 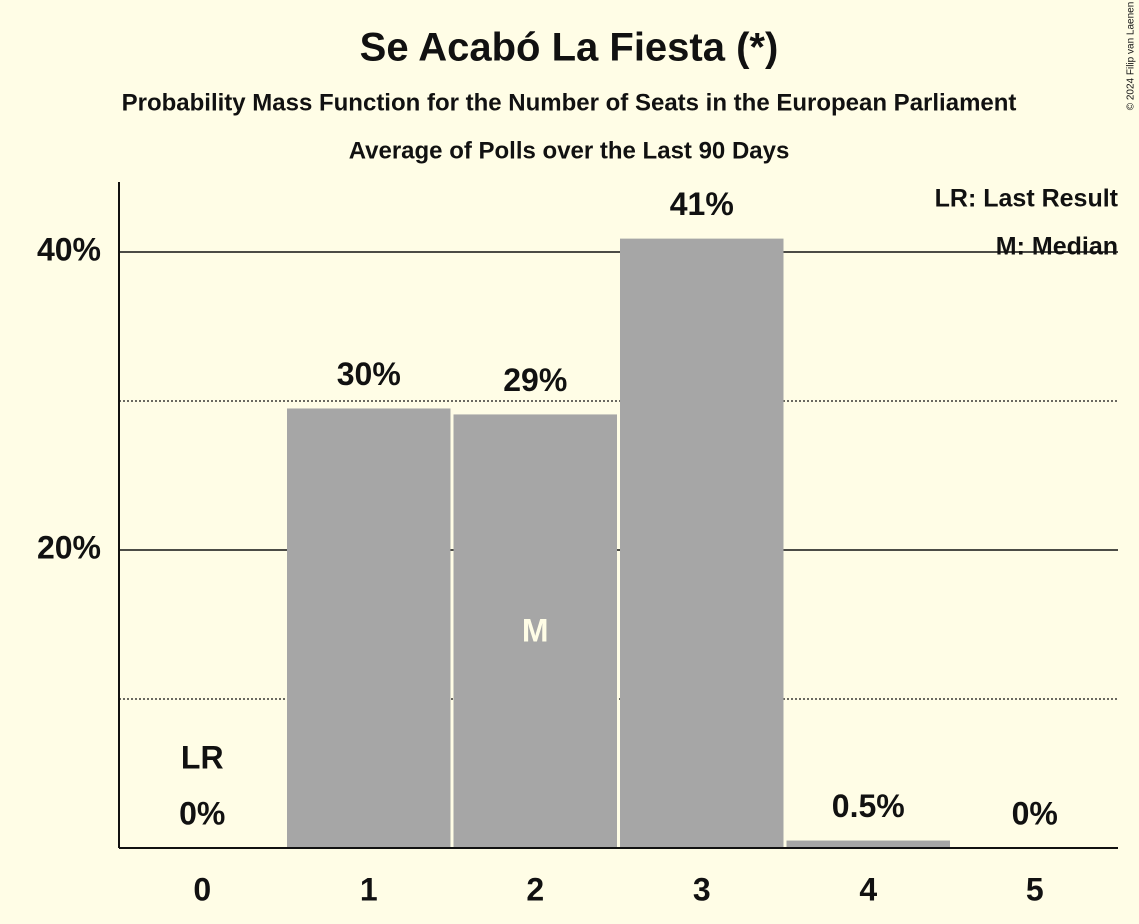 I want to click on x-tick-label: 4, so click(x=868, y=889).